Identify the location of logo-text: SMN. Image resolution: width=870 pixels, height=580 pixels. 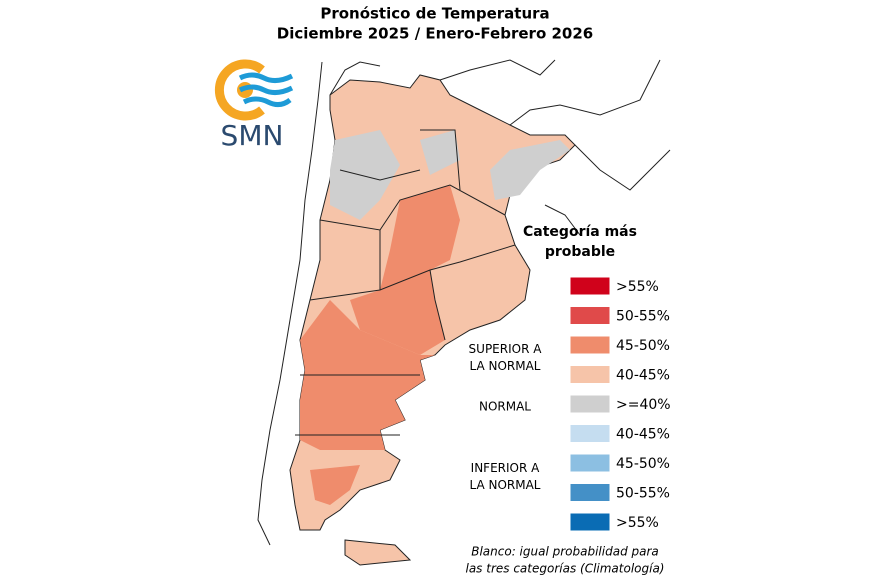
(252, 135).